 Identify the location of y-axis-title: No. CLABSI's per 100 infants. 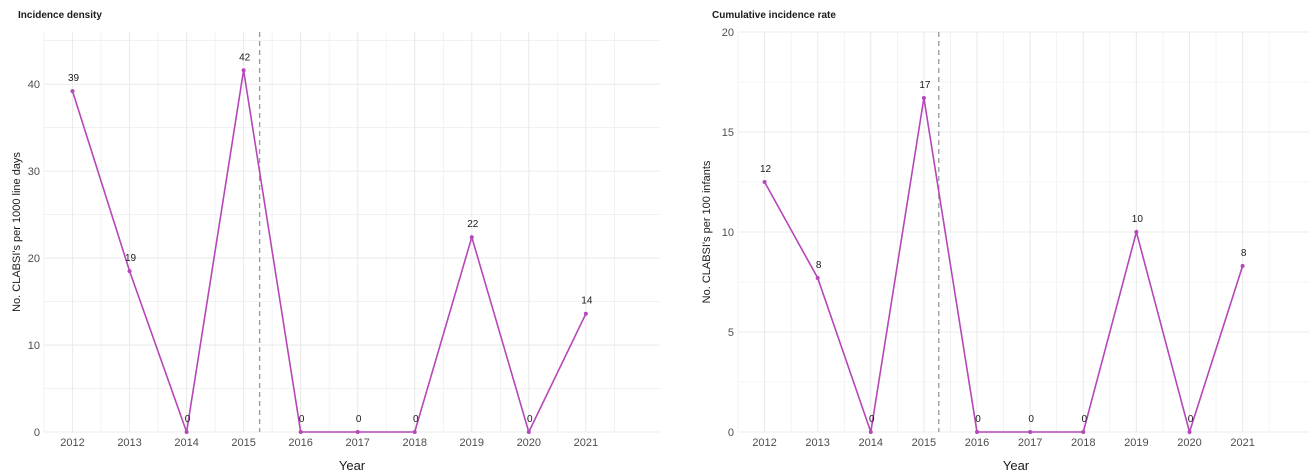
(707, 231).